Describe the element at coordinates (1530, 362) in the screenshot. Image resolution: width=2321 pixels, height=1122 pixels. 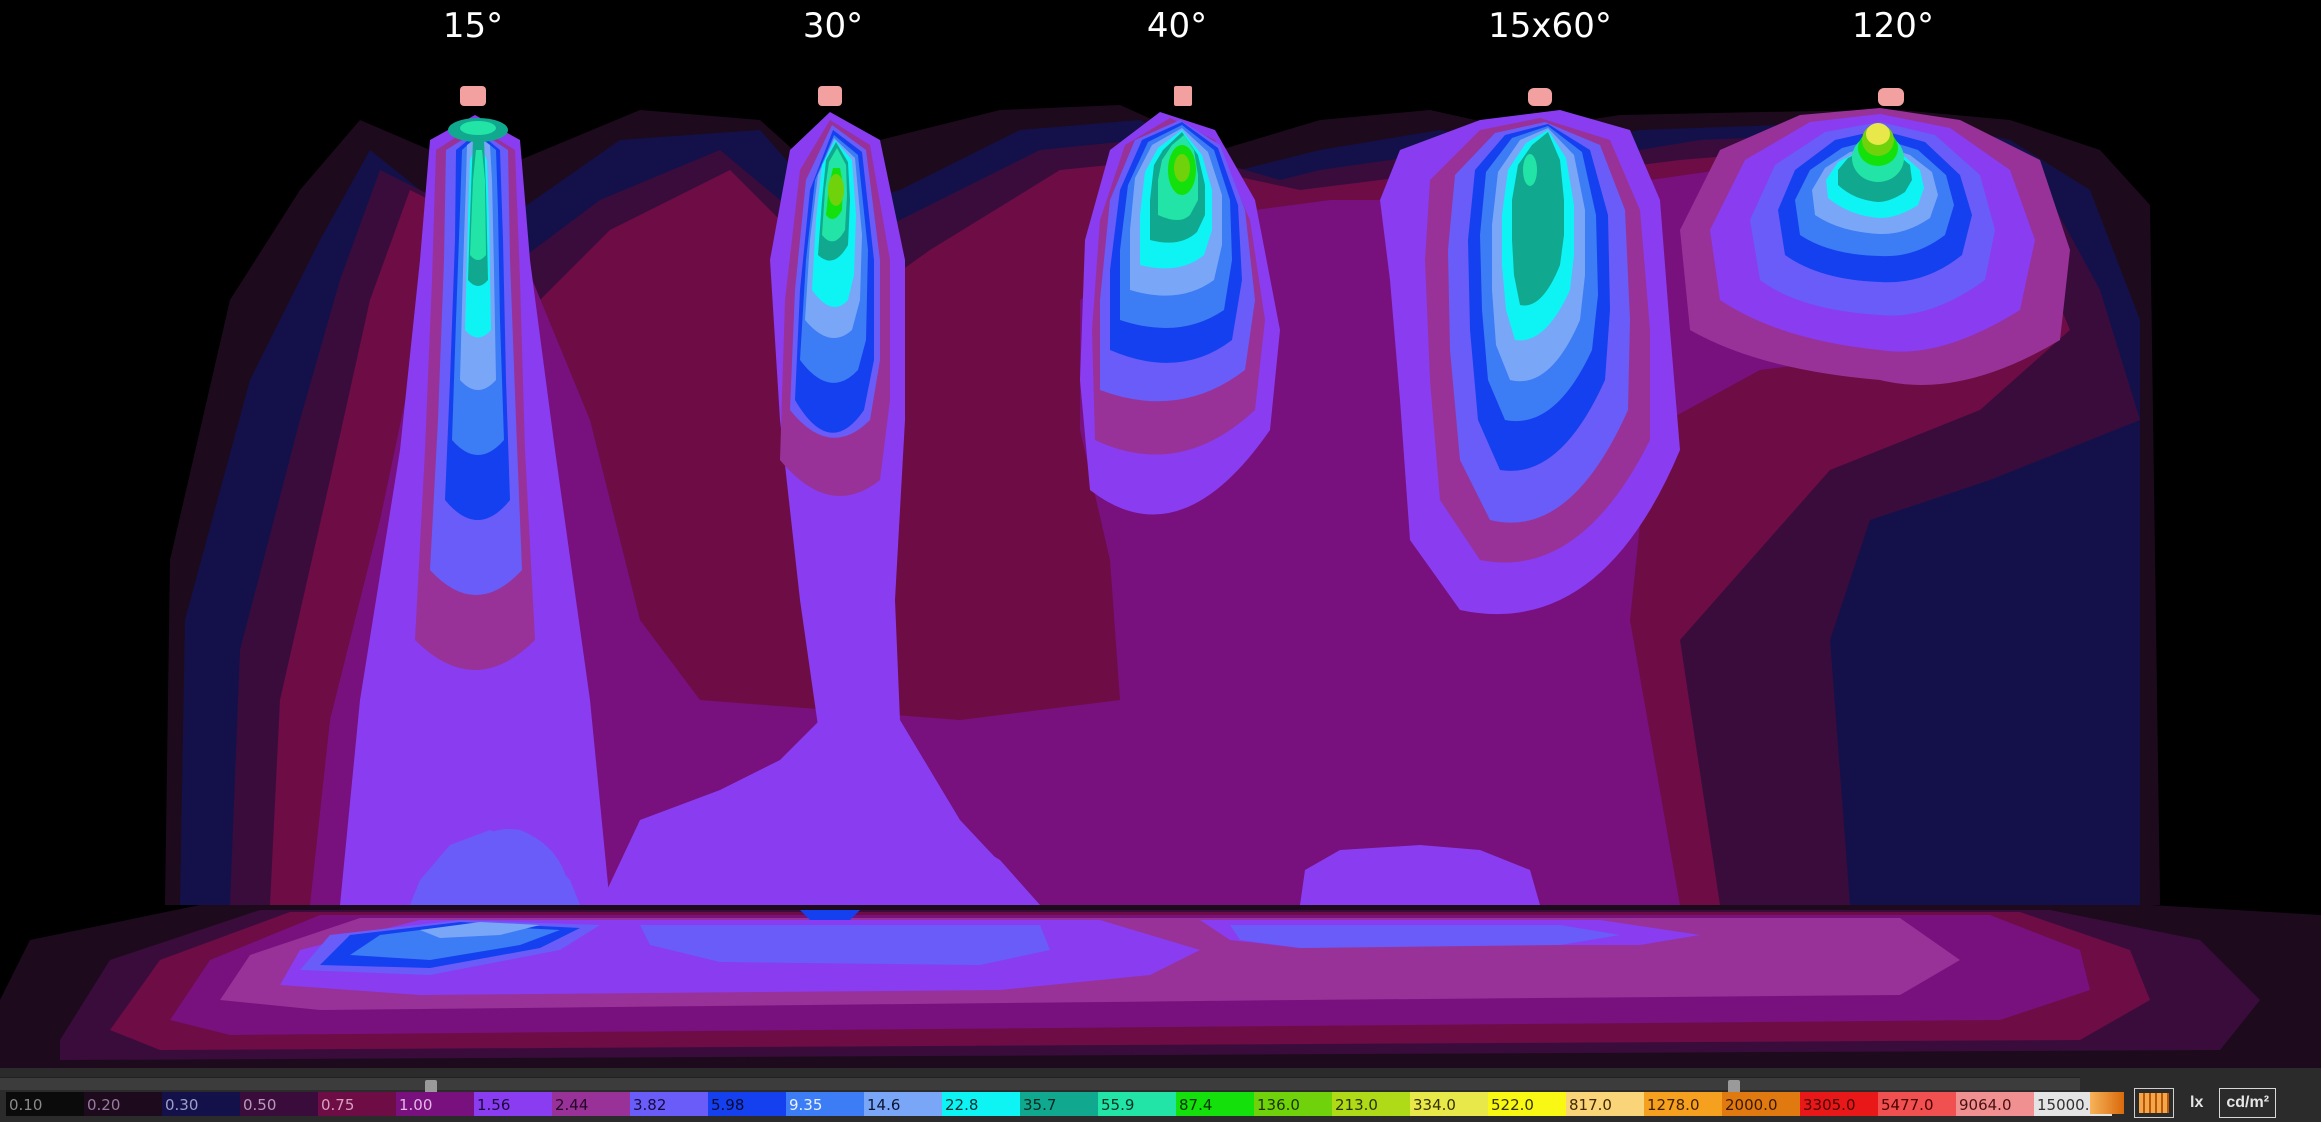
I see `beam-15x60` at that location.